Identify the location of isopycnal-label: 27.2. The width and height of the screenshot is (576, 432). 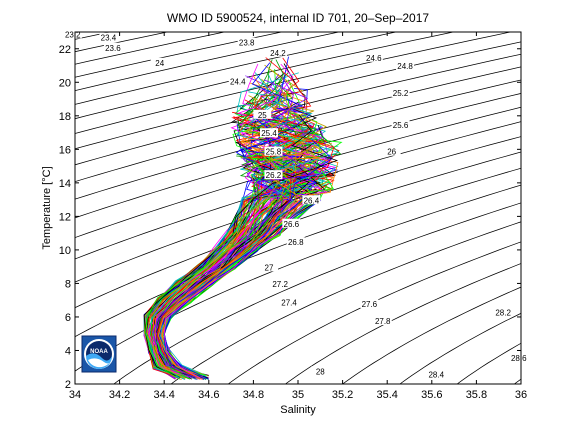
(280, 284).